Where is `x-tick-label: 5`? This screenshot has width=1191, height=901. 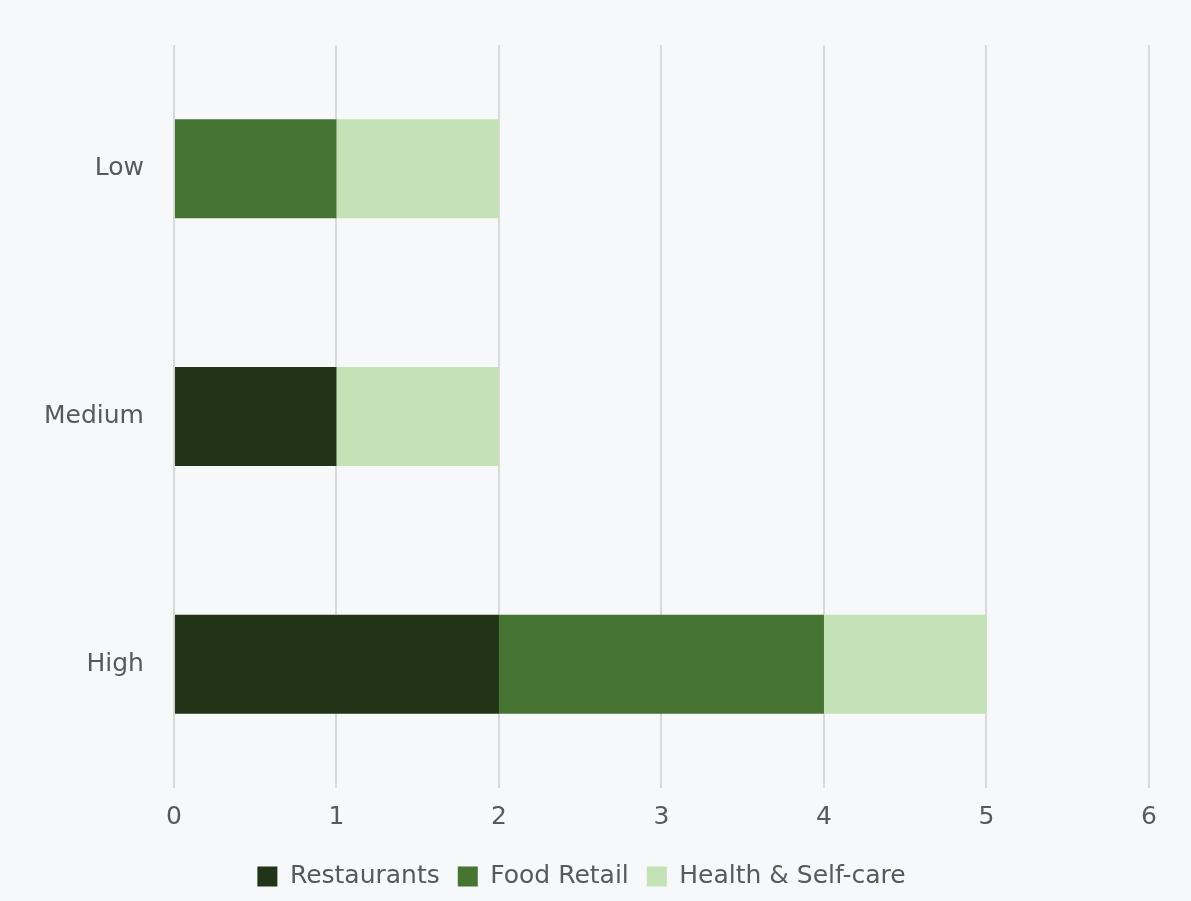 x-tick-label: 5 is located at coordinates (986, 815).